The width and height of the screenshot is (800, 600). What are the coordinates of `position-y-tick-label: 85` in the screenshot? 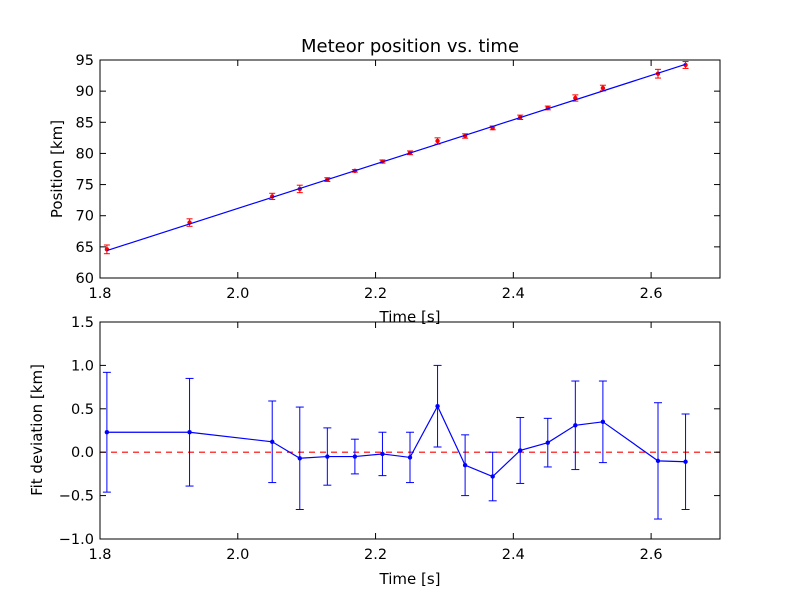 It's located at (85, 123).